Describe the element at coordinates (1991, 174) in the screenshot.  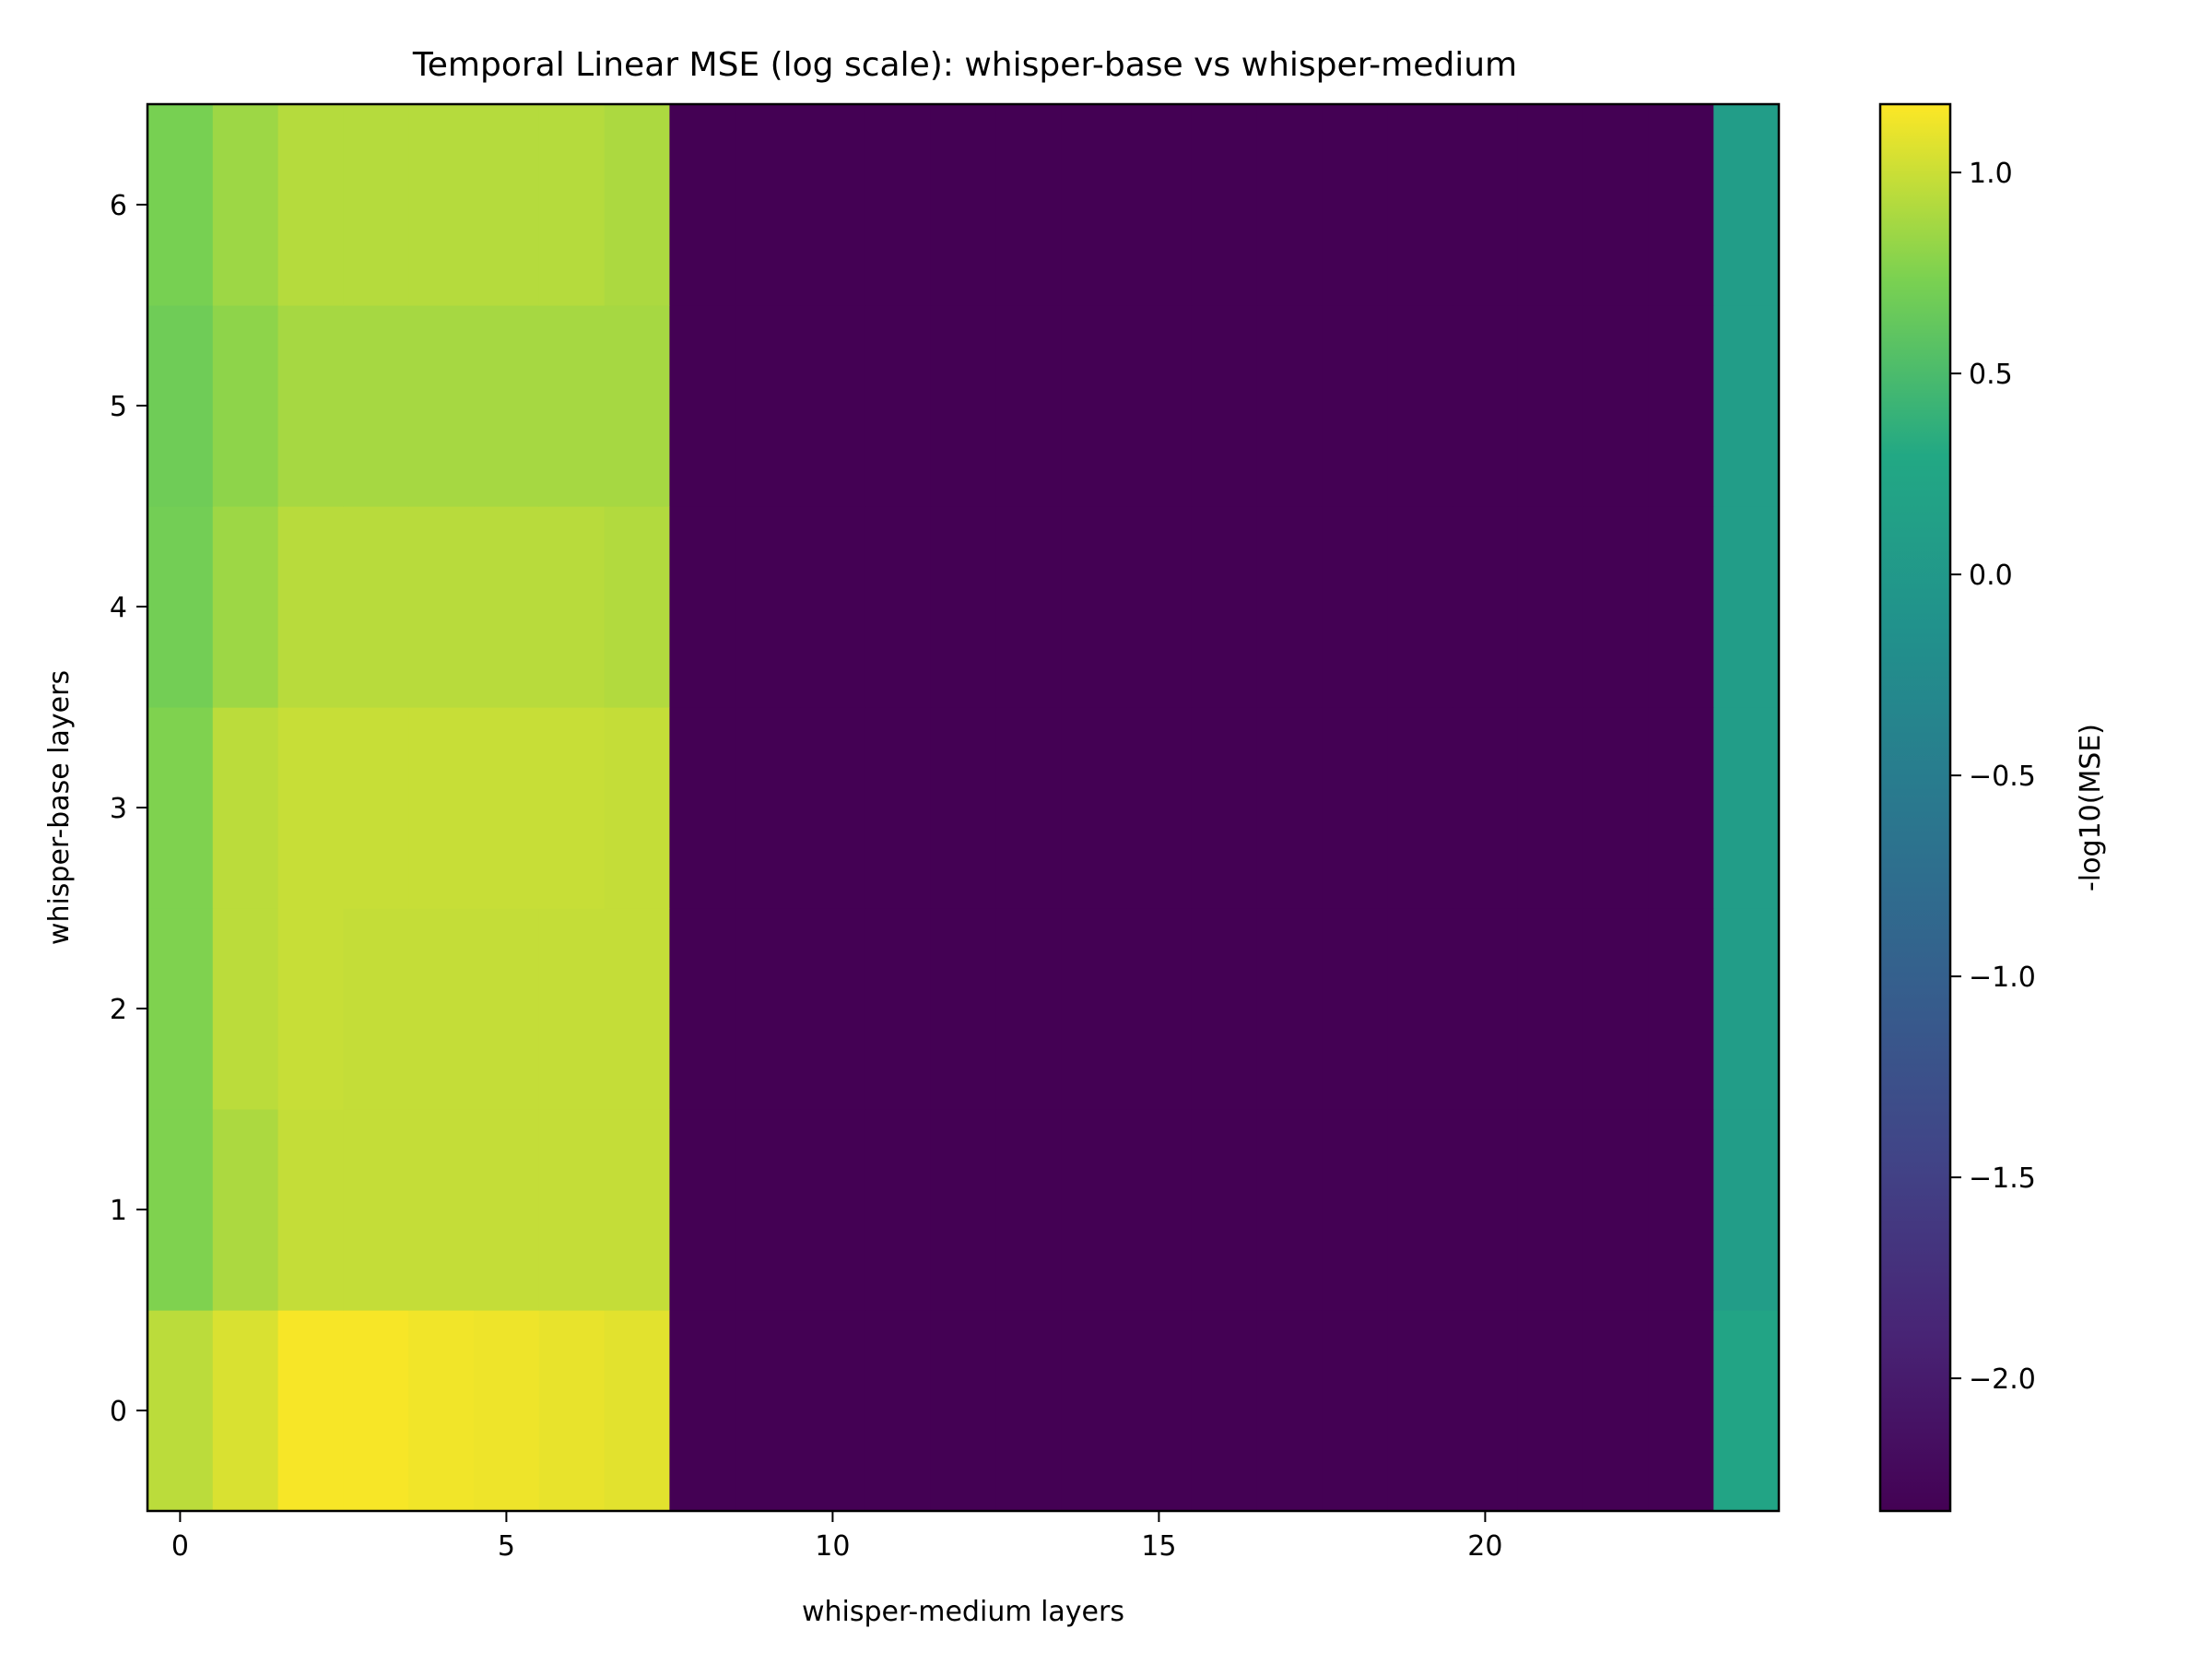
I see `colorbar-tick-label: 1.0` at that location.